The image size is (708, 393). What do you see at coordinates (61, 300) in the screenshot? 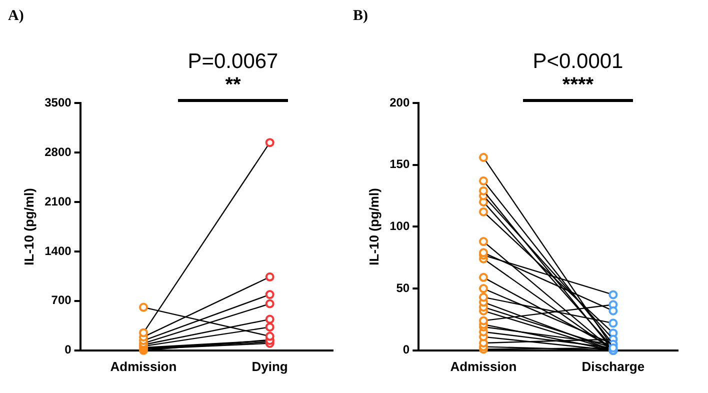
I see `y-tick-label: 700` at bounding box center [61, 300].